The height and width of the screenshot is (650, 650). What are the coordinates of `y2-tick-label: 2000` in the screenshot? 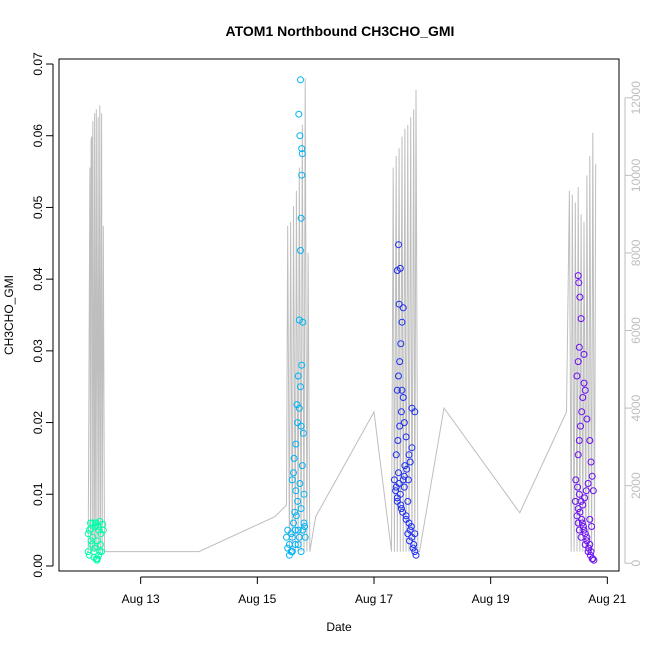 It's located at (636, 485).